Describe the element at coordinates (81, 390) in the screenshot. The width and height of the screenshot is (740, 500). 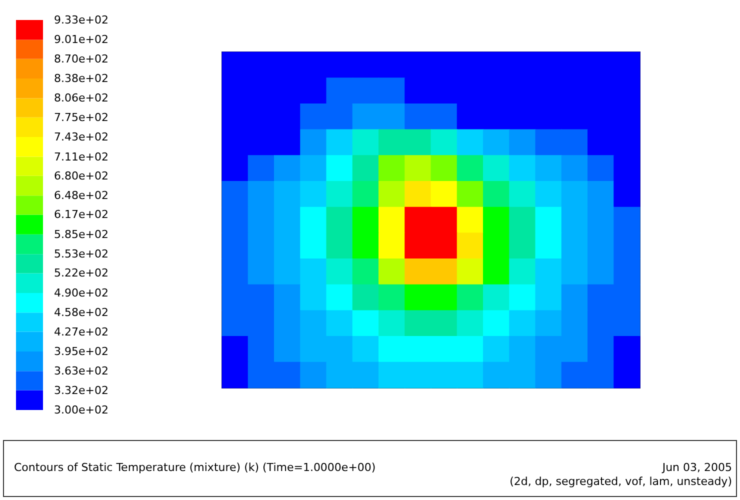
I see `color-bar-label: 3.32e+02` at that location.